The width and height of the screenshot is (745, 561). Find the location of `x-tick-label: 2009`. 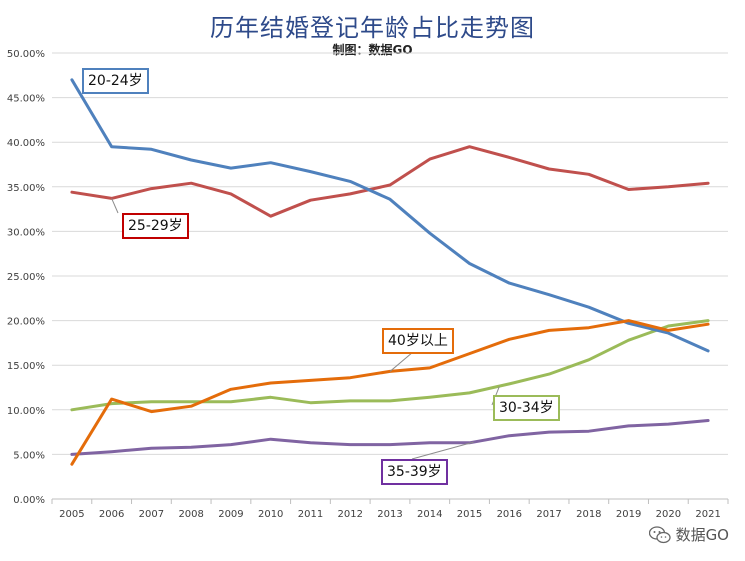

x-tick-label: 2009 is located at coordinates (230, 514).